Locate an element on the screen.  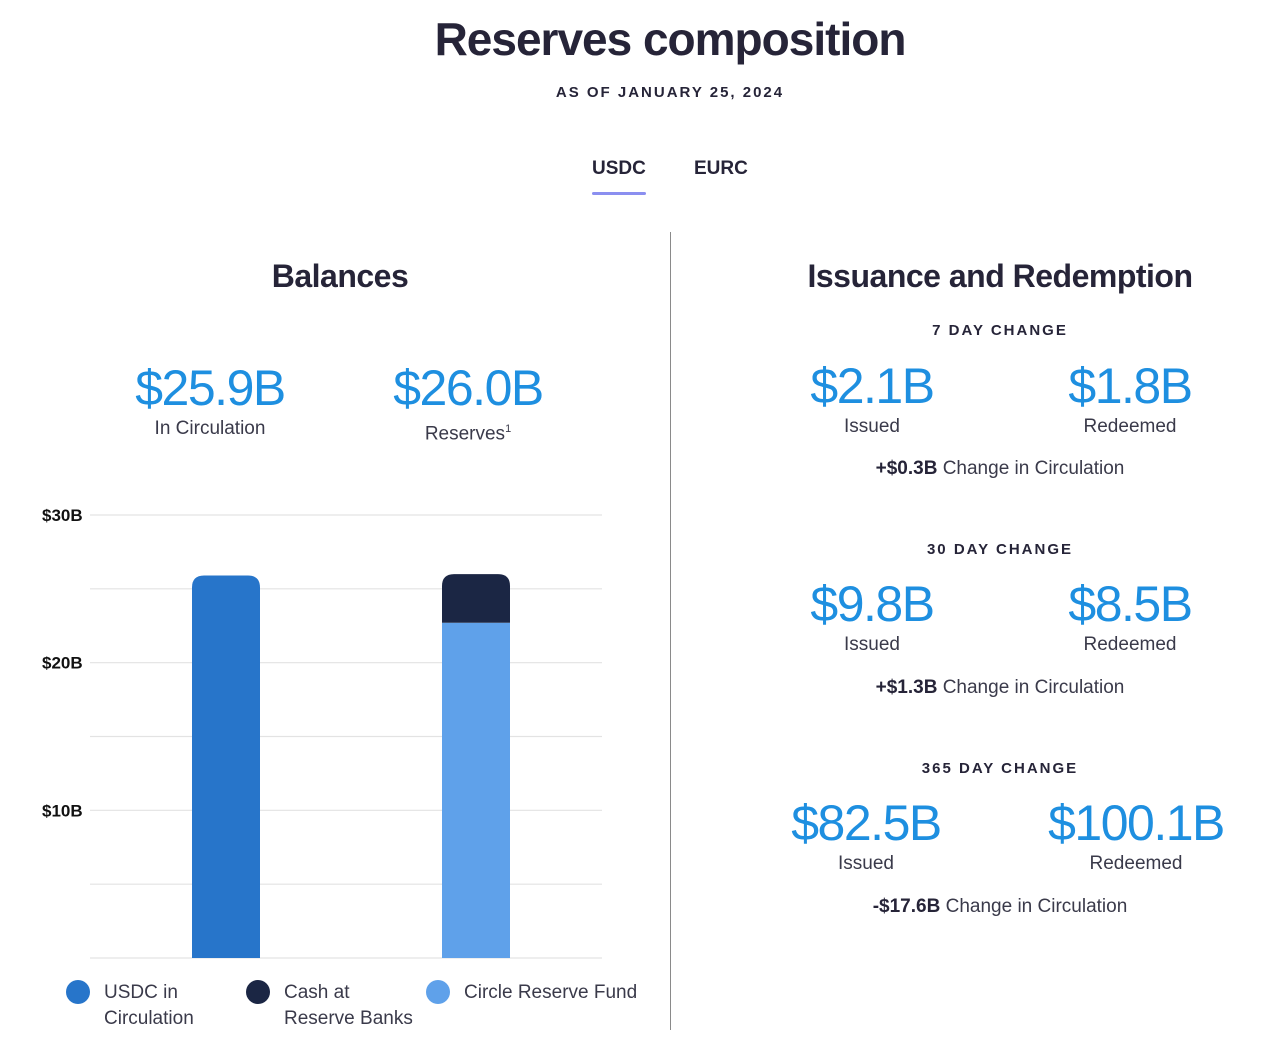
legend-label: Reserve Banks is located at coordinates (348, 1018).